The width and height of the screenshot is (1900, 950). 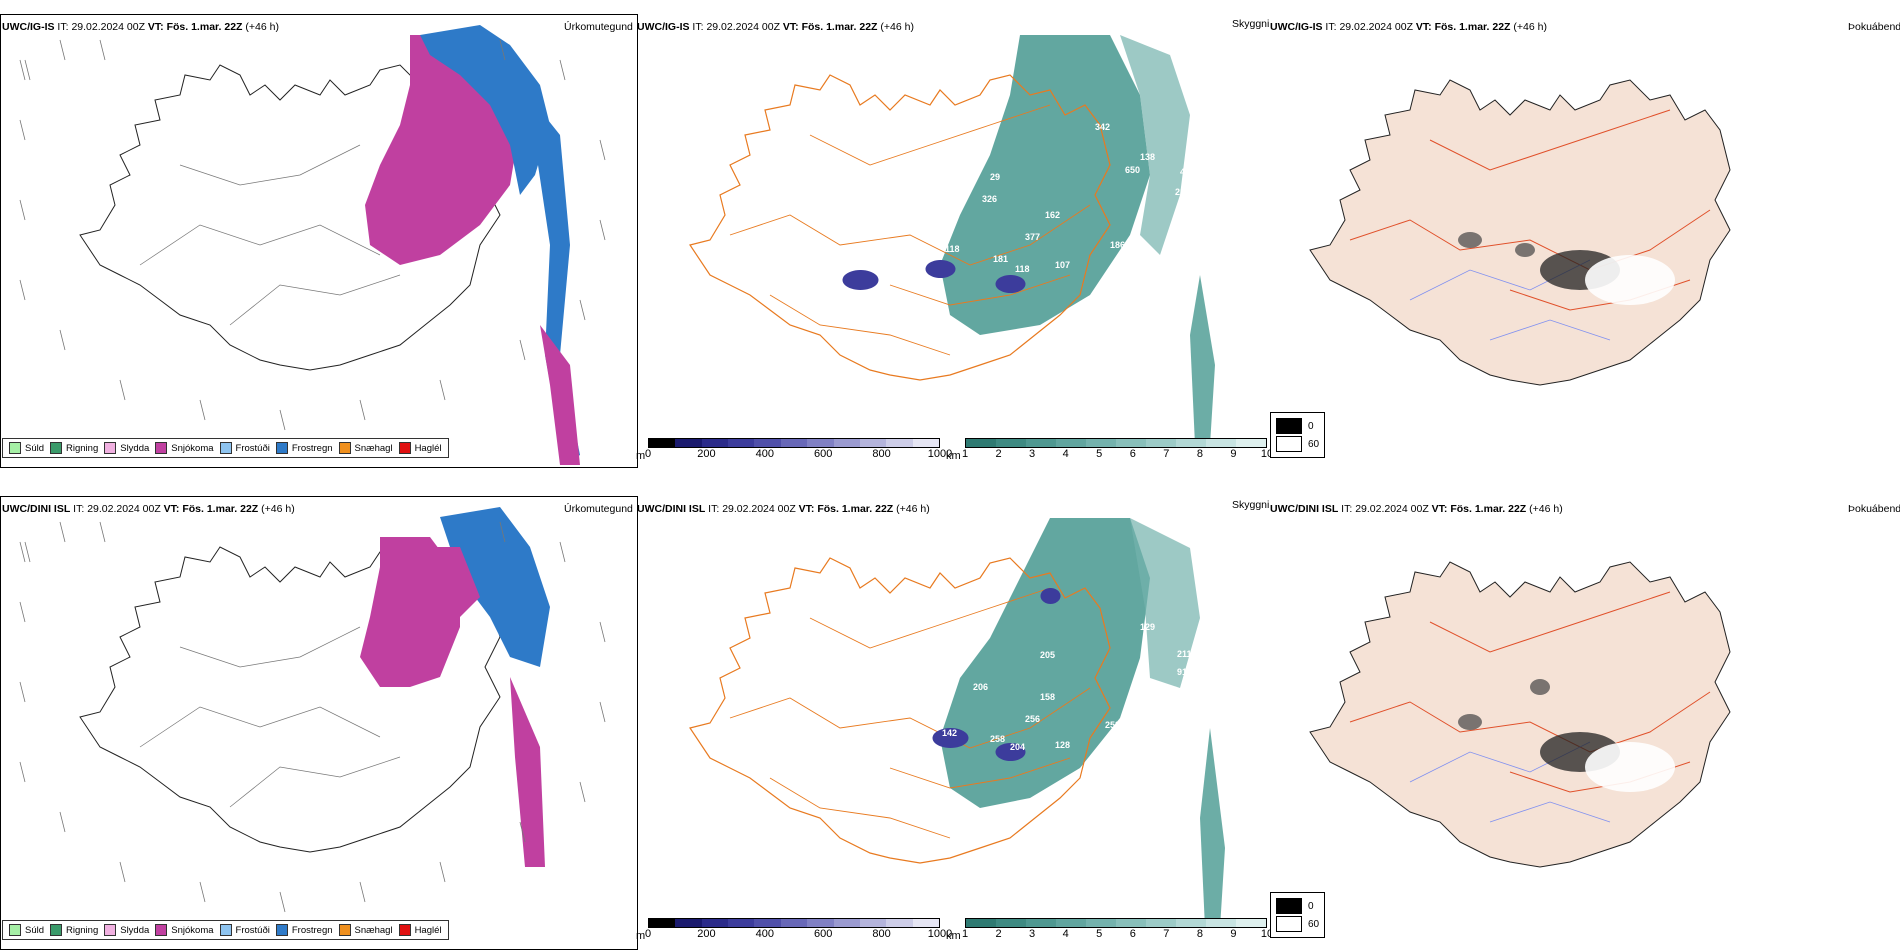 I want to click on panel-title-cloud-2: Skyggni, so click(x=1251, y=505).